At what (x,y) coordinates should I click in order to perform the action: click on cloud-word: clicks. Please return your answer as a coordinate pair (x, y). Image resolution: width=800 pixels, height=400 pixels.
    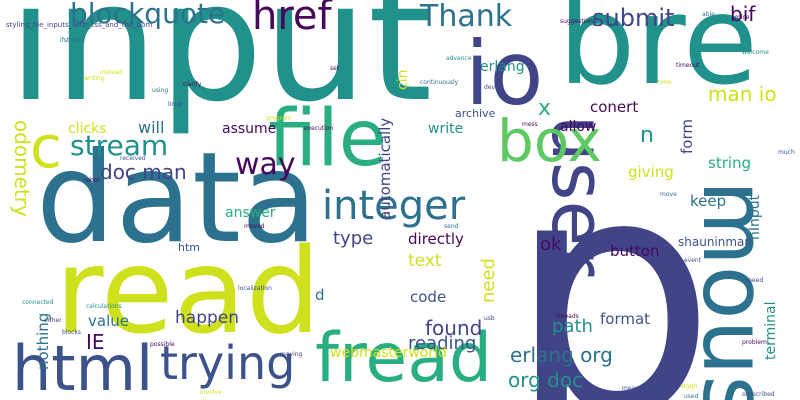
    Looking at the image, I should click on (87, 129).